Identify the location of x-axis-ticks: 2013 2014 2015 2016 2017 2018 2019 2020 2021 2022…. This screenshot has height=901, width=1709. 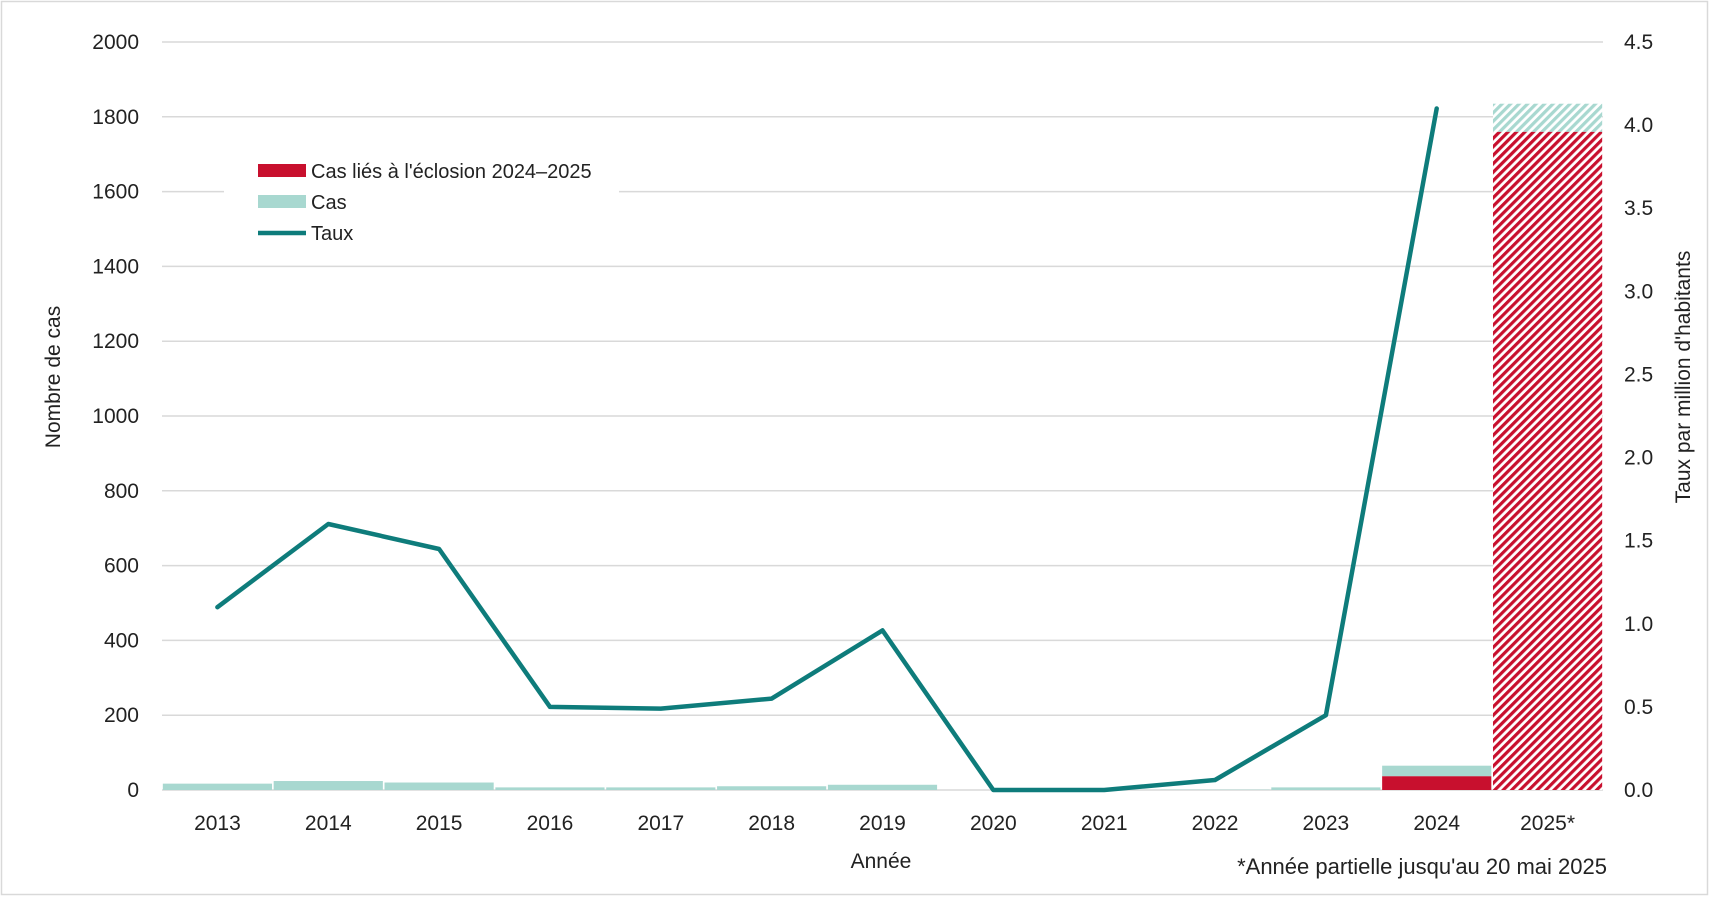
(884, 823).